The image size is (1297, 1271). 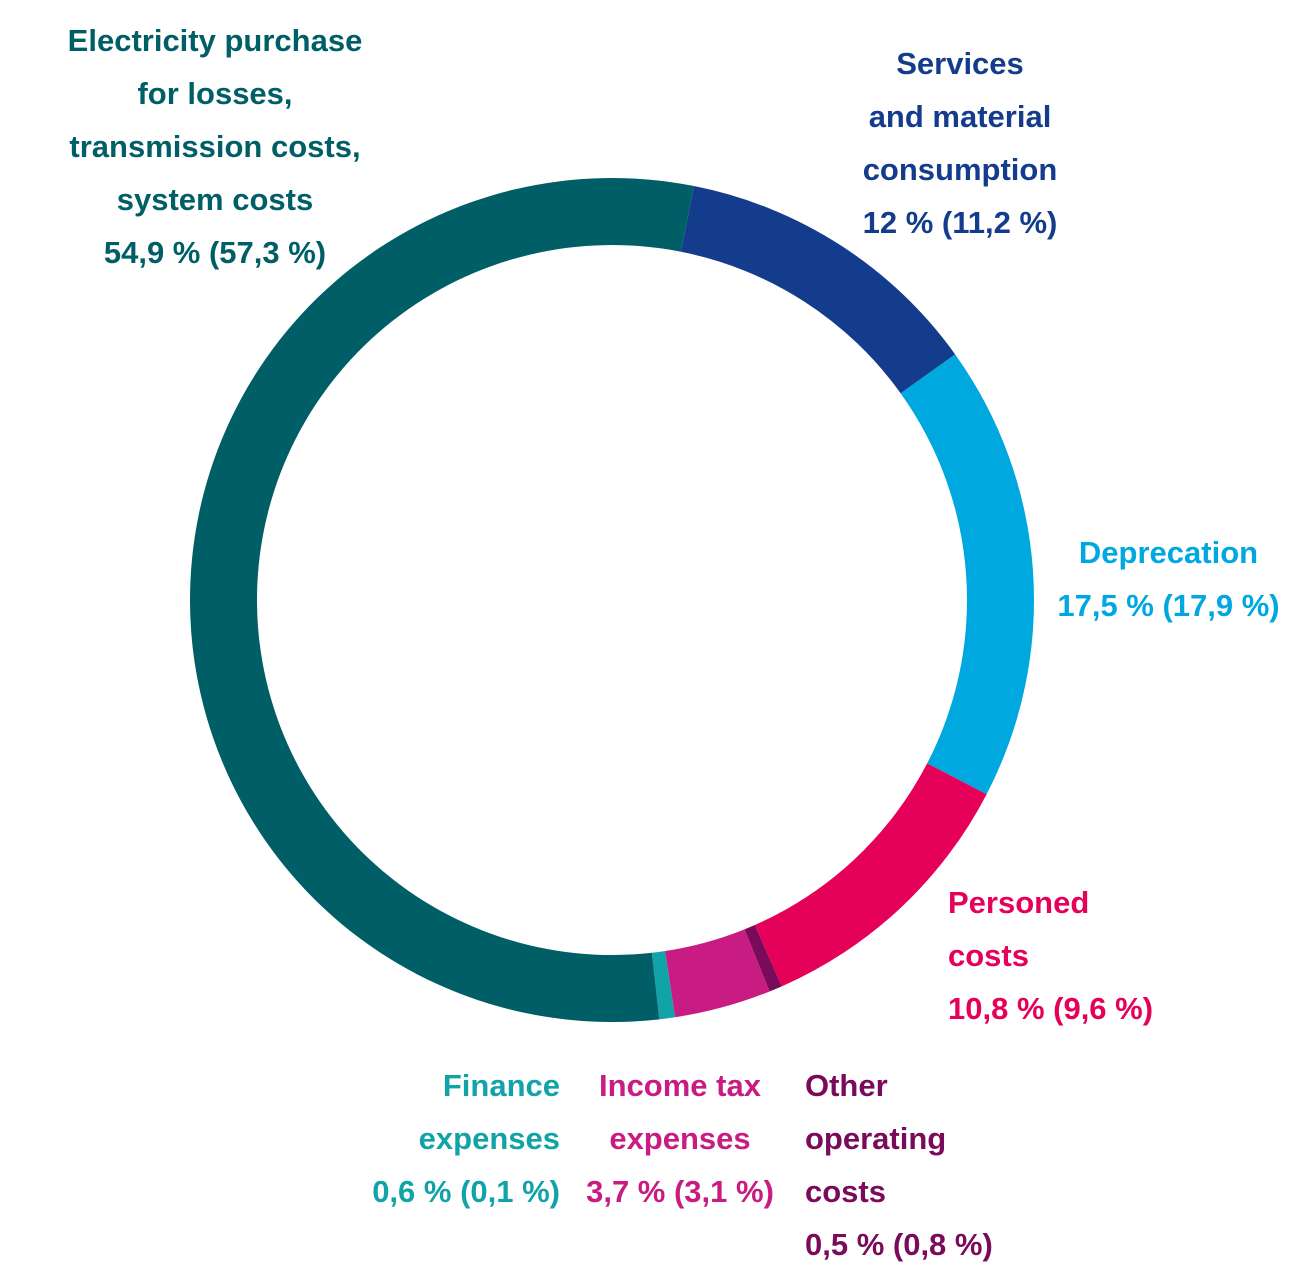 I want to click on value-label: 0,6 % (0,1 %), so click(x=466, y=1191).